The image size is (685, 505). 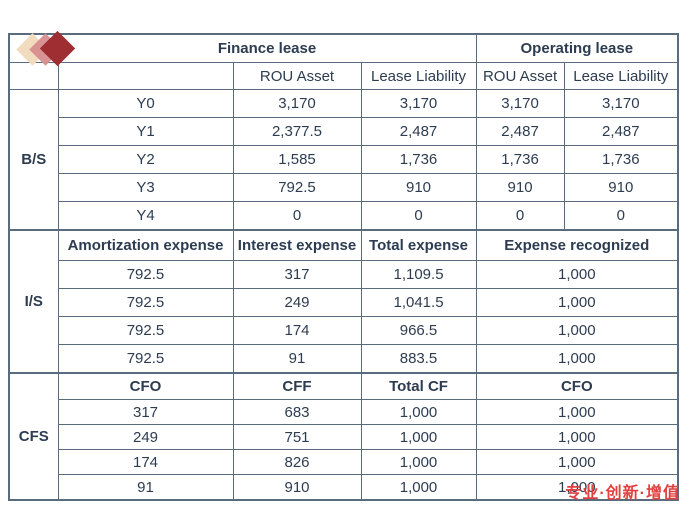 I want to click on table-row: 792.5 317 1,109.5 1,000, so click(x=344, y=274).